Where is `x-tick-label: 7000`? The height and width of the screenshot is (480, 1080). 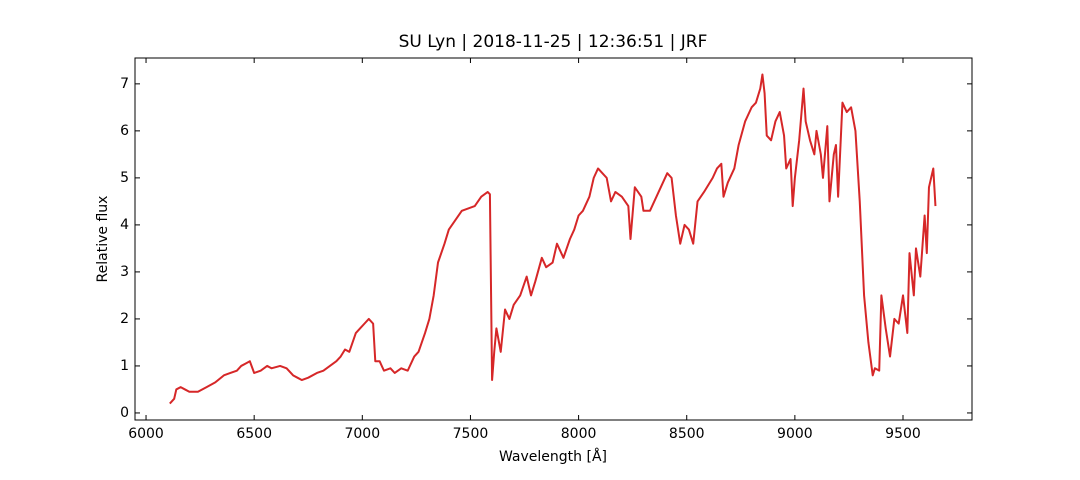 x-tick-label: 7000 is located at coordinates (362, 434).